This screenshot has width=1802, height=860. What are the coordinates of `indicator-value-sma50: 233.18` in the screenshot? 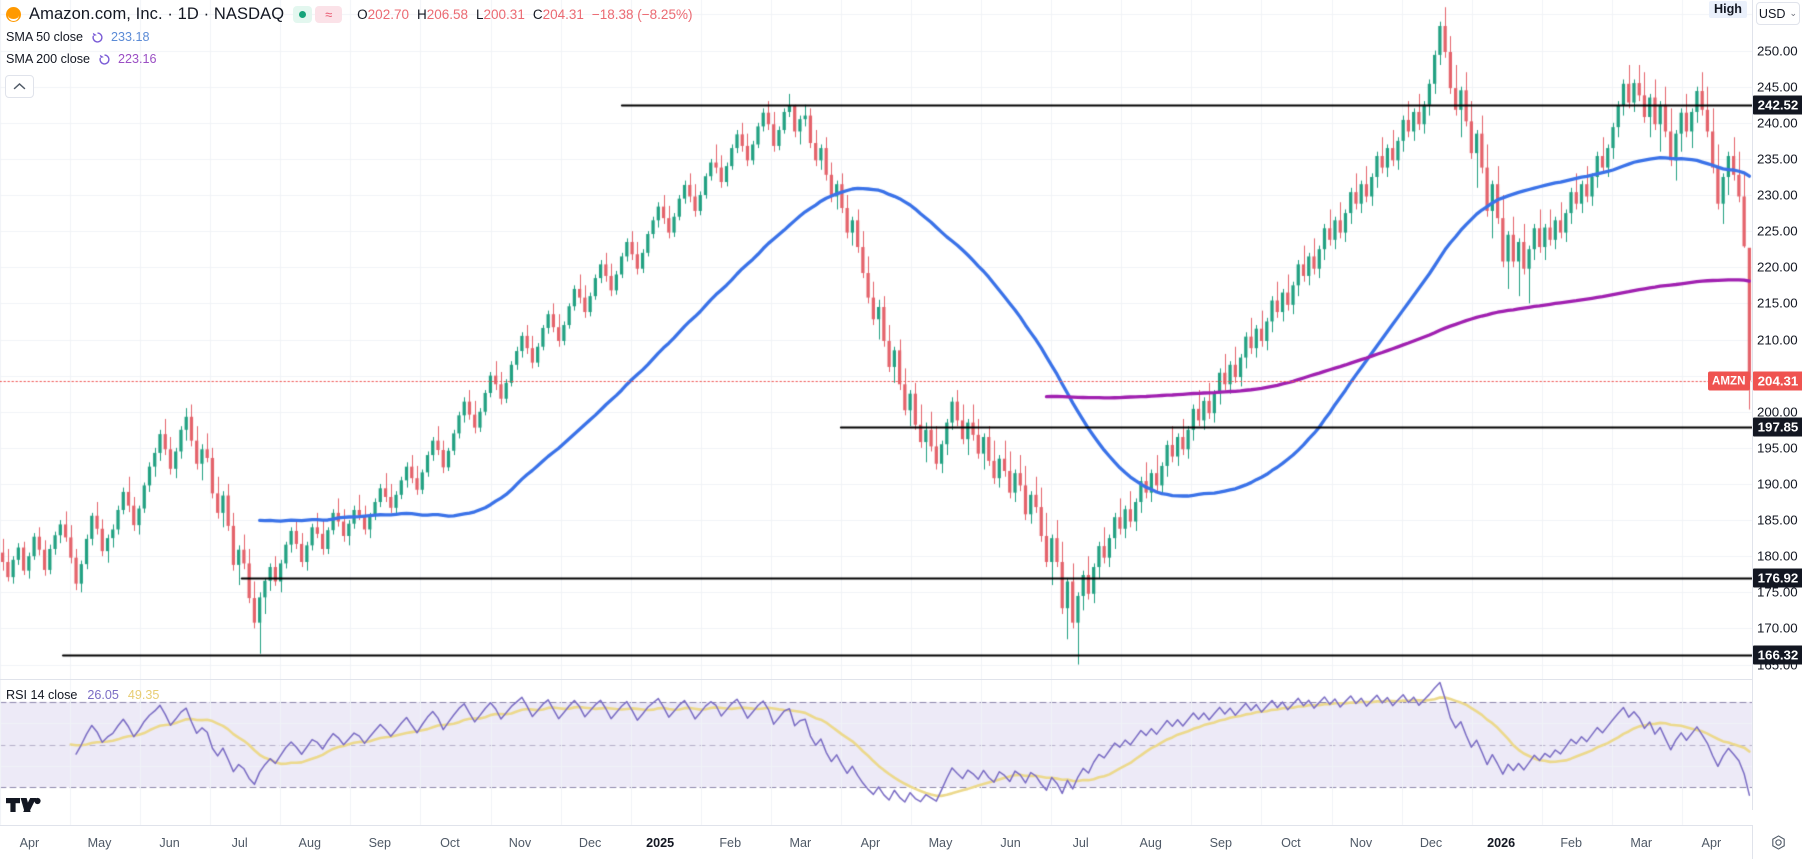 It's located at (130, 37).